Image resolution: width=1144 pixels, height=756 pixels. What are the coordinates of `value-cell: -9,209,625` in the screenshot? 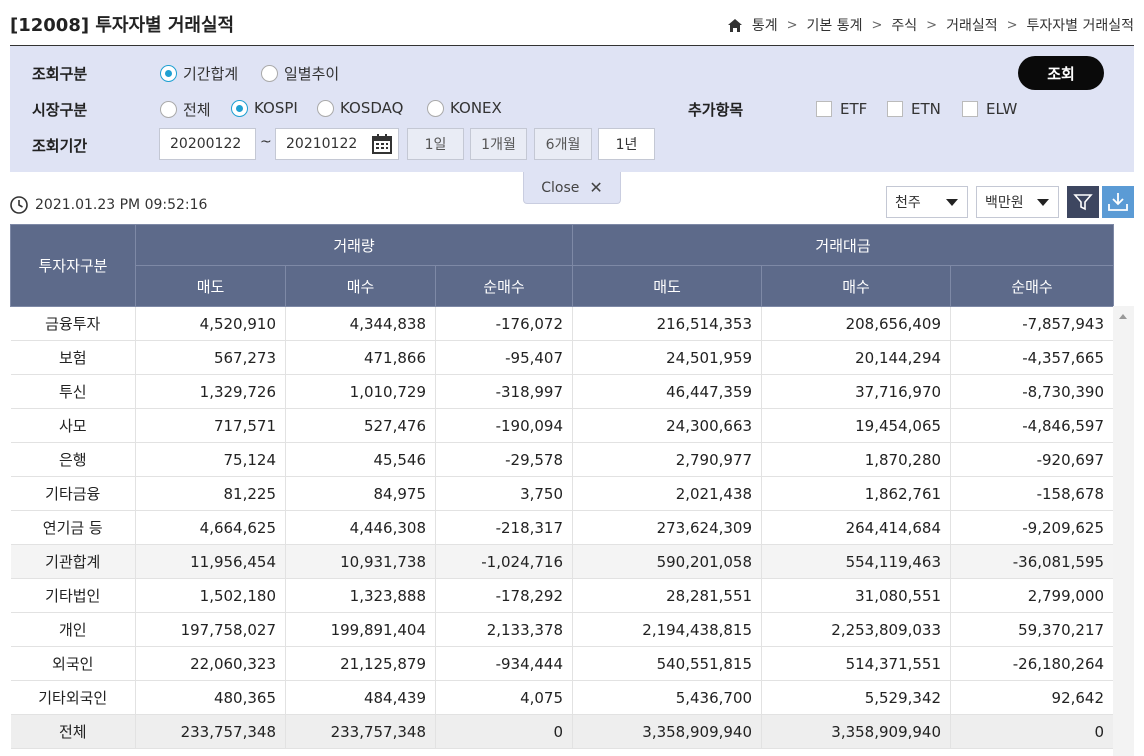 It's located at (1032, 527).